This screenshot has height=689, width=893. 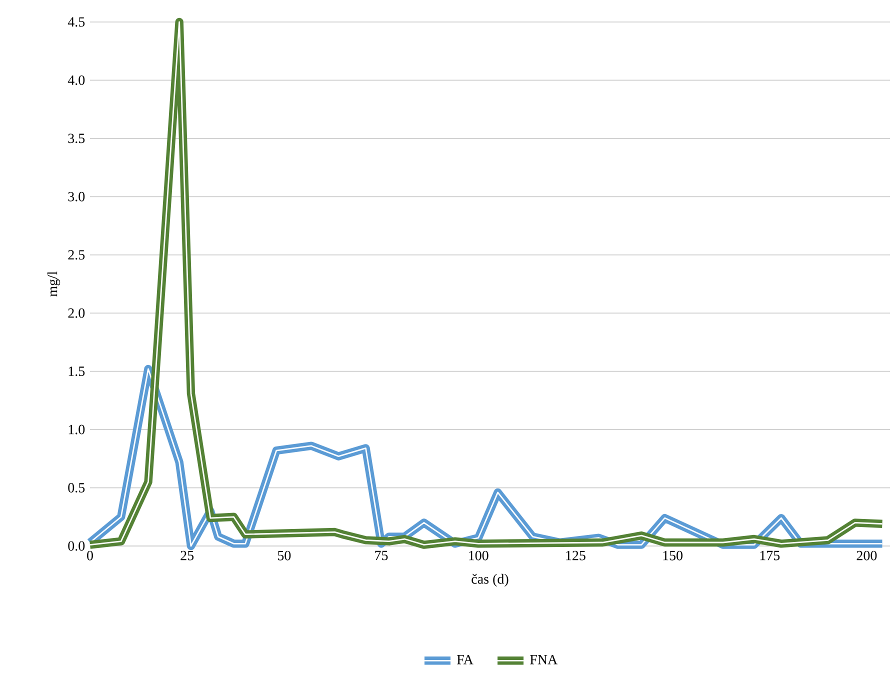 What do you see at coordinates (76, 80) in the screenshot?
I see `y-tick-label: 4.0` at bounding box center [76, 80].